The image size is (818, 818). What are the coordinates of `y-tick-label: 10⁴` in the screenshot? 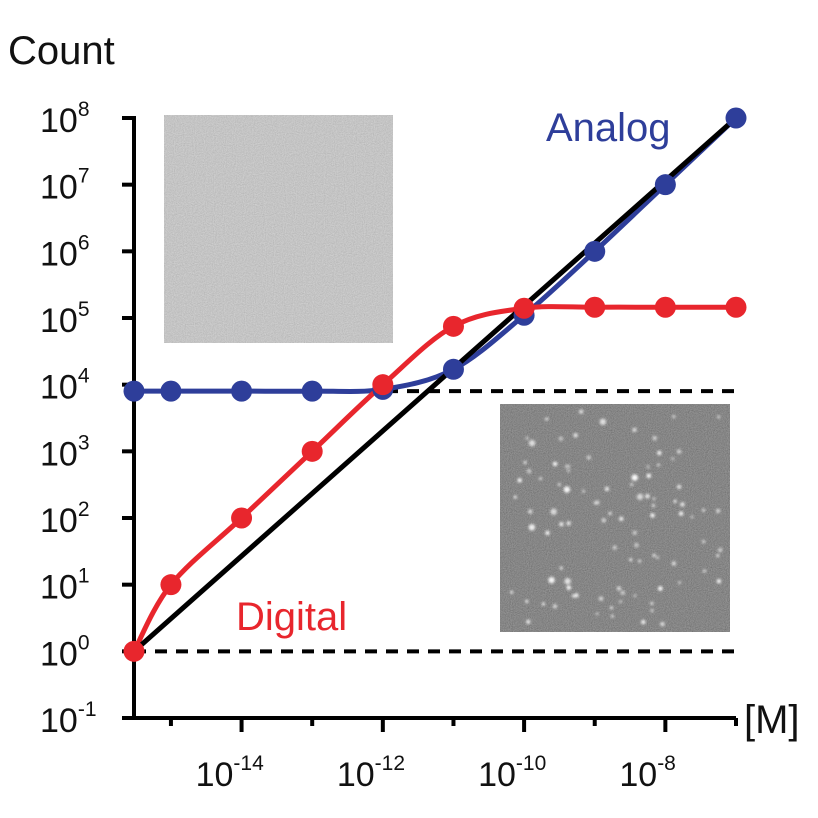 It's located at (65, 386).